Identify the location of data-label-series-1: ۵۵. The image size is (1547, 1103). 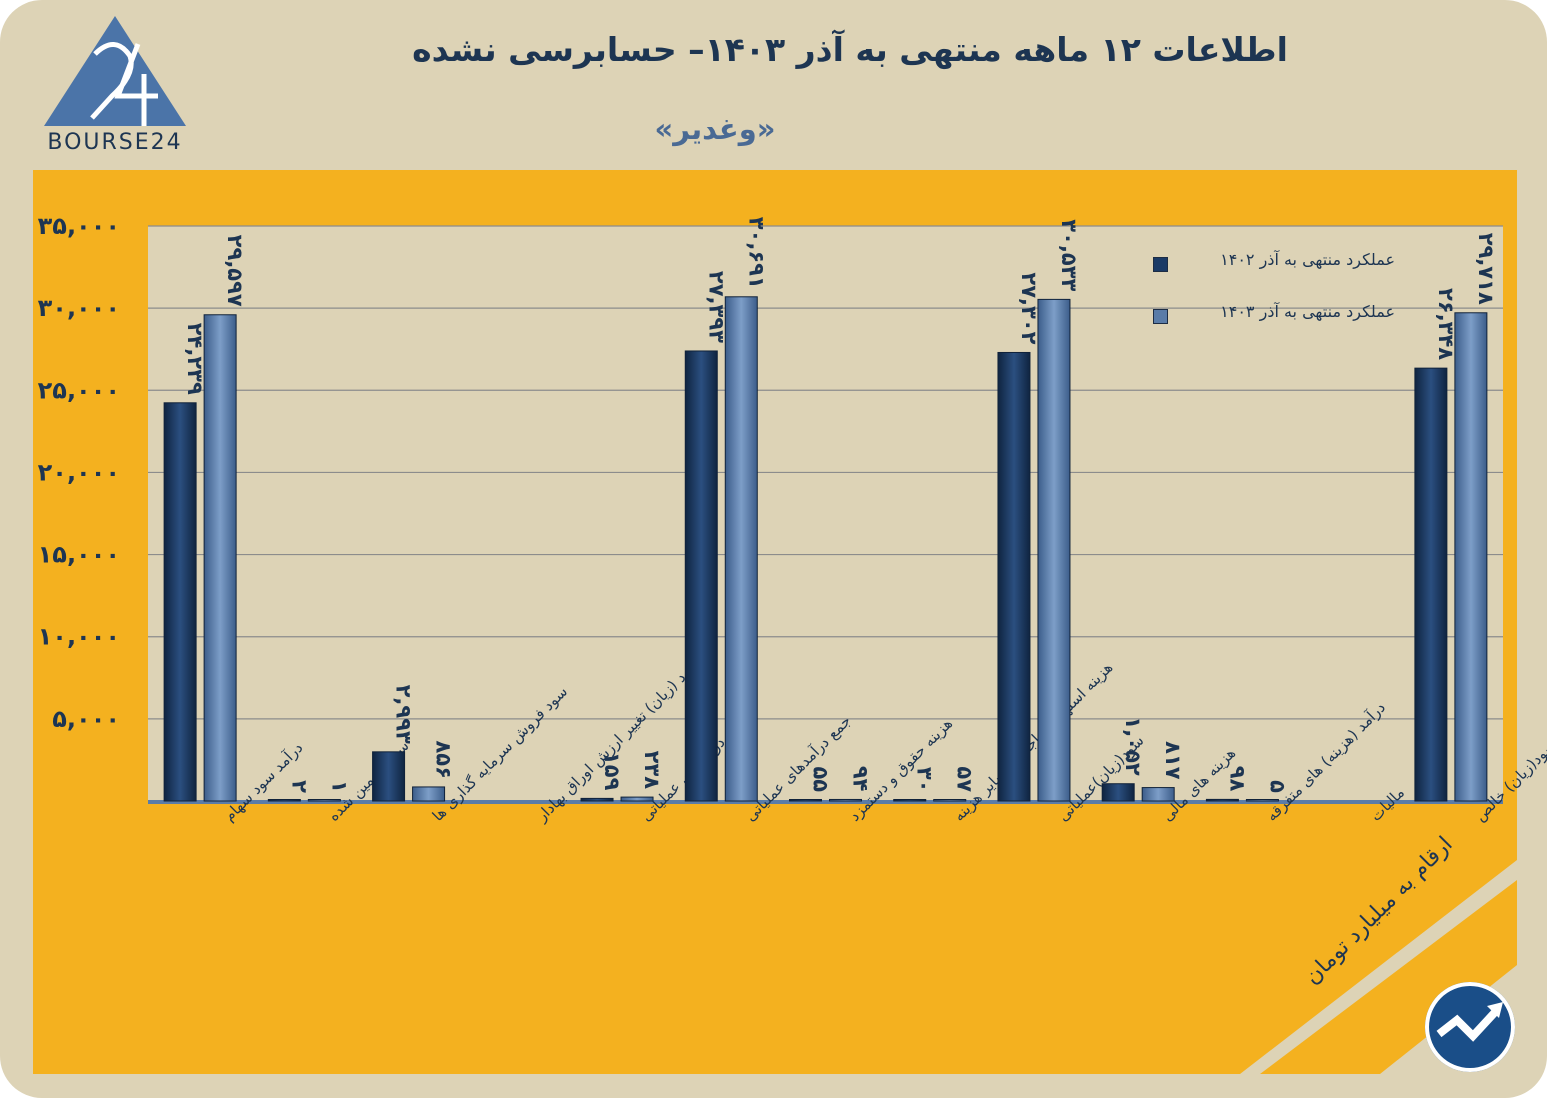
(821, 779).